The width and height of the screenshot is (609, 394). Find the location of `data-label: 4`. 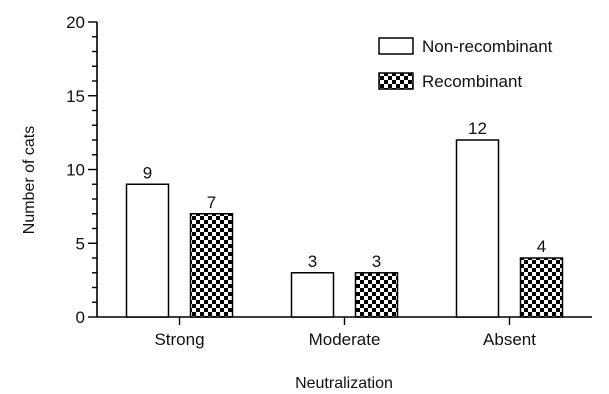

data-label: 4 is located at coordinates (541, 246).